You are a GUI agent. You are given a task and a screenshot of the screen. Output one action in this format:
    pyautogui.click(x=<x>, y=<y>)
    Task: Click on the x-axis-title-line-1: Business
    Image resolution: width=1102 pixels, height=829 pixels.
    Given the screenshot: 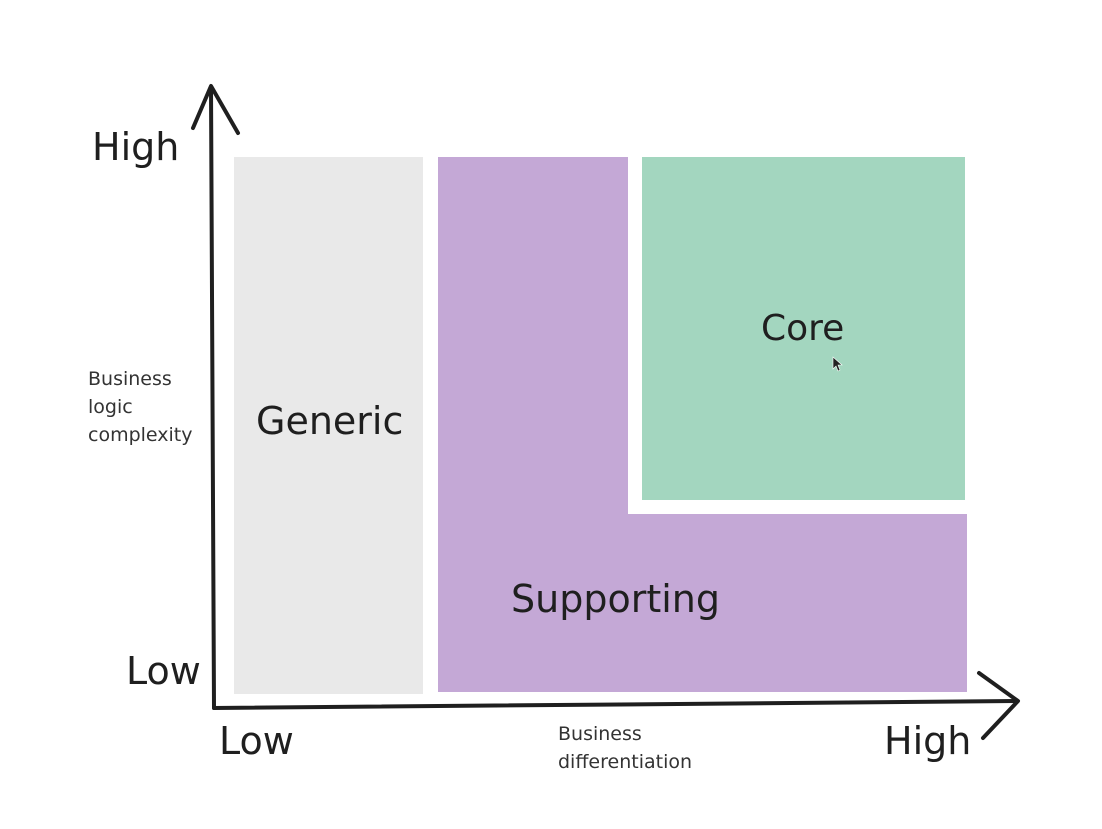 What is the action you would take?
    pyautogui.click(x=600, y=734)
    